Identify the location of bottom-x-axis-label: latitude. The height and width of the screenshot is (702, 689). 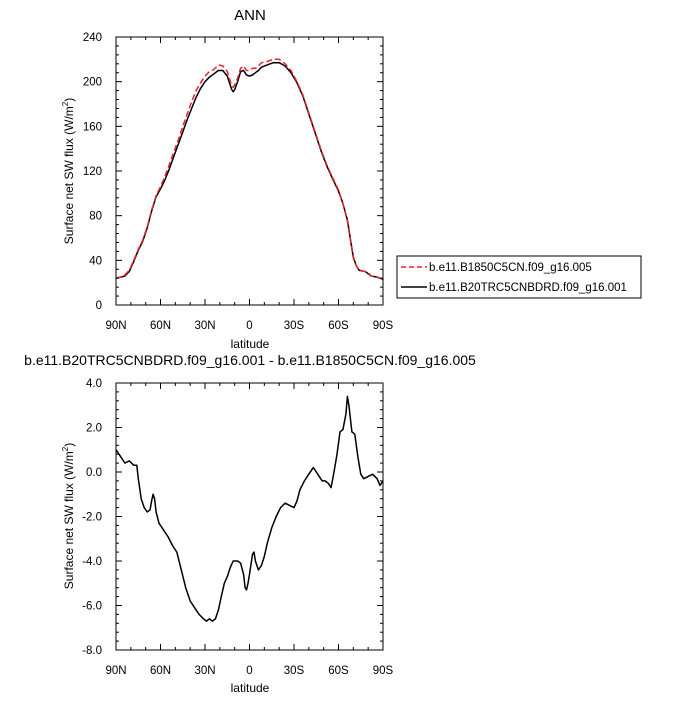
(250, 688).